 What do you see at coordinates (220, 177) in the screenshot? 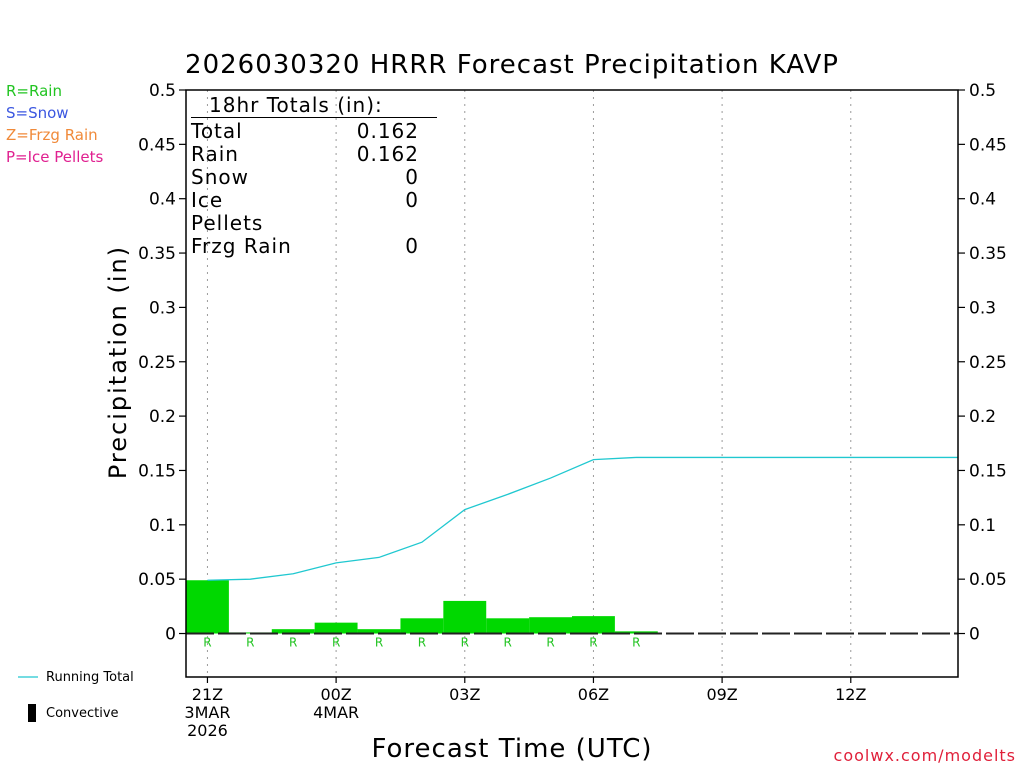
I see `totals-label: Snow` at bounding box center [220, 177].